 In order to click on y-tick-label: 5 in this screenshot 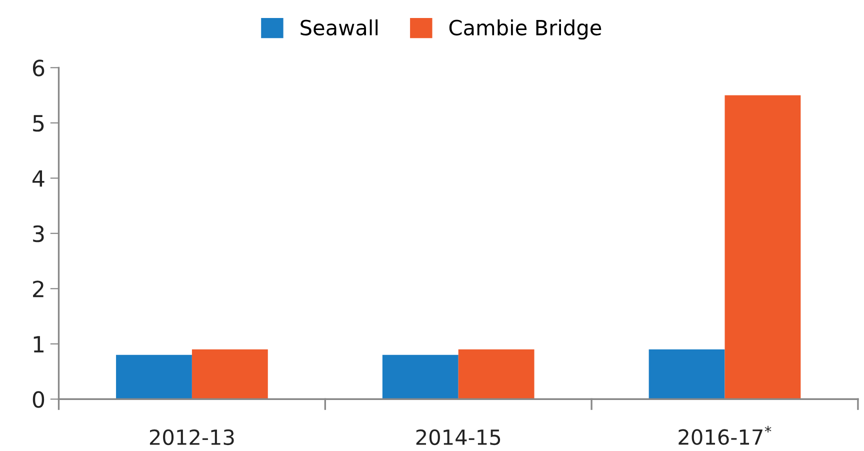, I will do `click(38, 123)`.